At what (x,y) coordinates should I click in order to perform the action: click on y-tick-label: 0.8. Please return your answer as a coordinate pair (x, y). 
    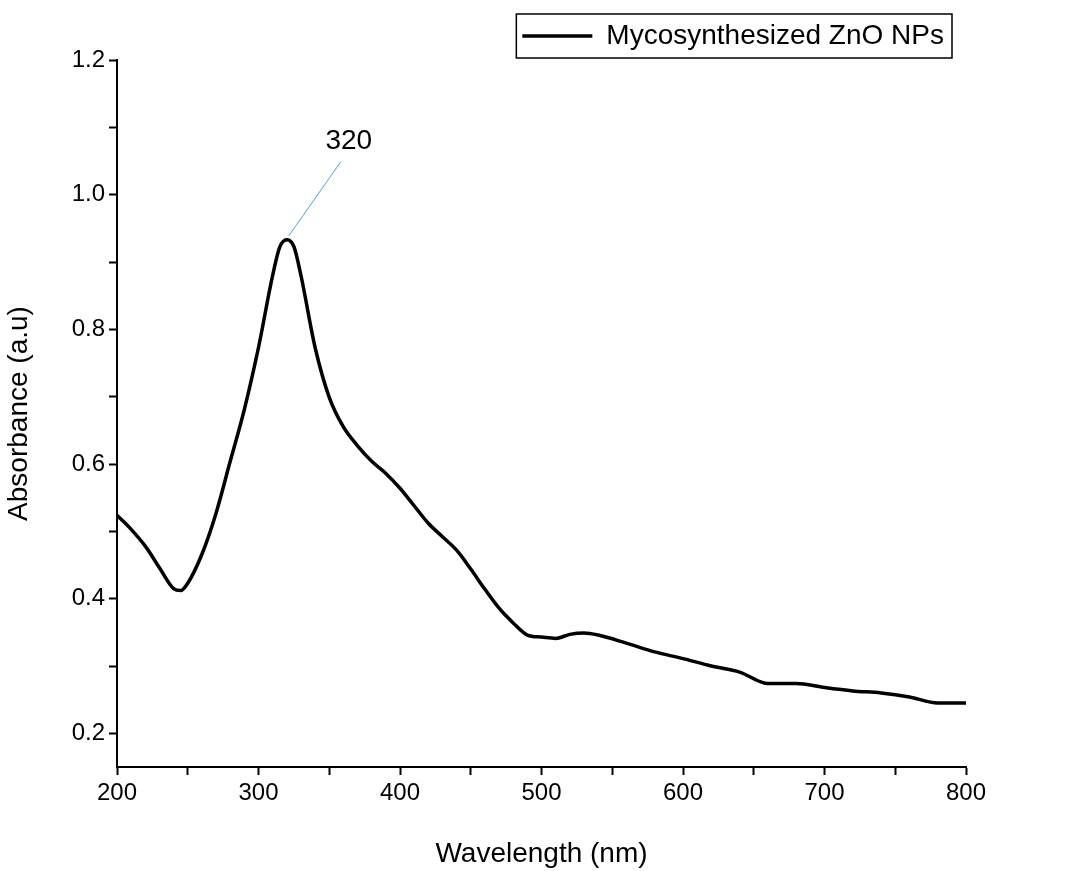
    Looking at the image, I should click on (88, 327).